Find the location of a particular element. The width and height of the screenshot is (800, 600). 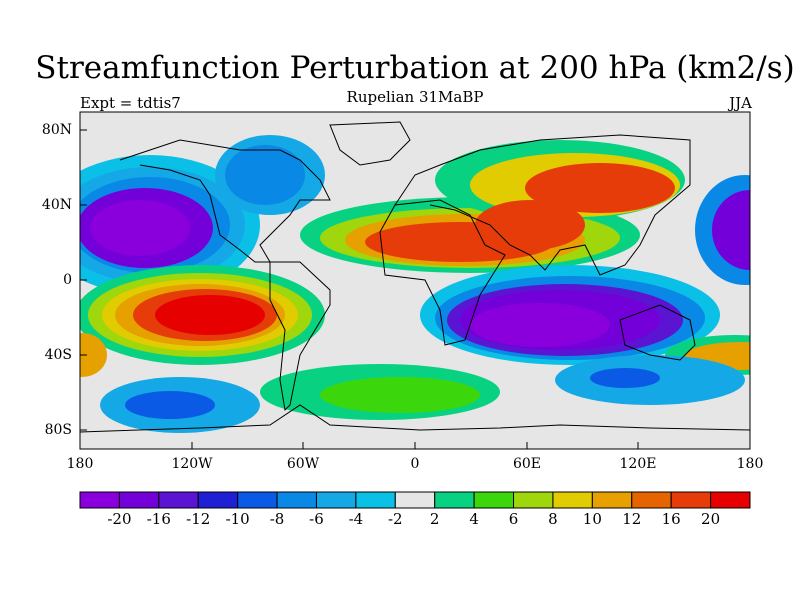

colorbar-label: 8 is located at coordinates (553, 519).